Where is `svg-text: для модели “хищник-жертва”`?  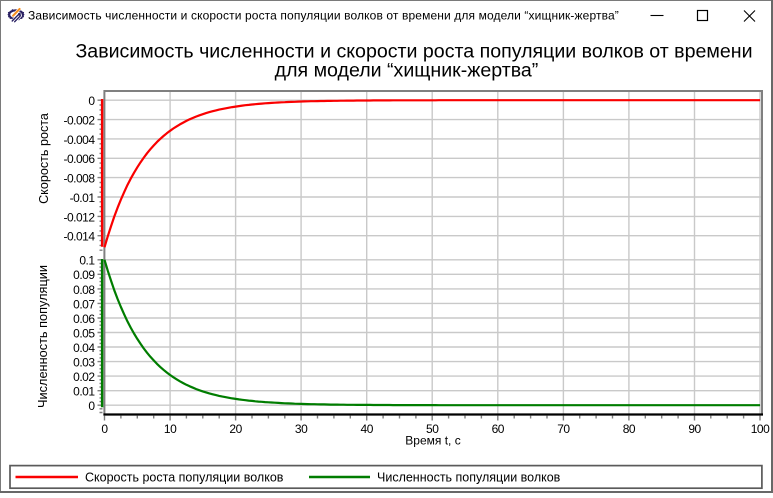 svg-text: для модели “хищник-жертва” is located at coordinates (407, 71).